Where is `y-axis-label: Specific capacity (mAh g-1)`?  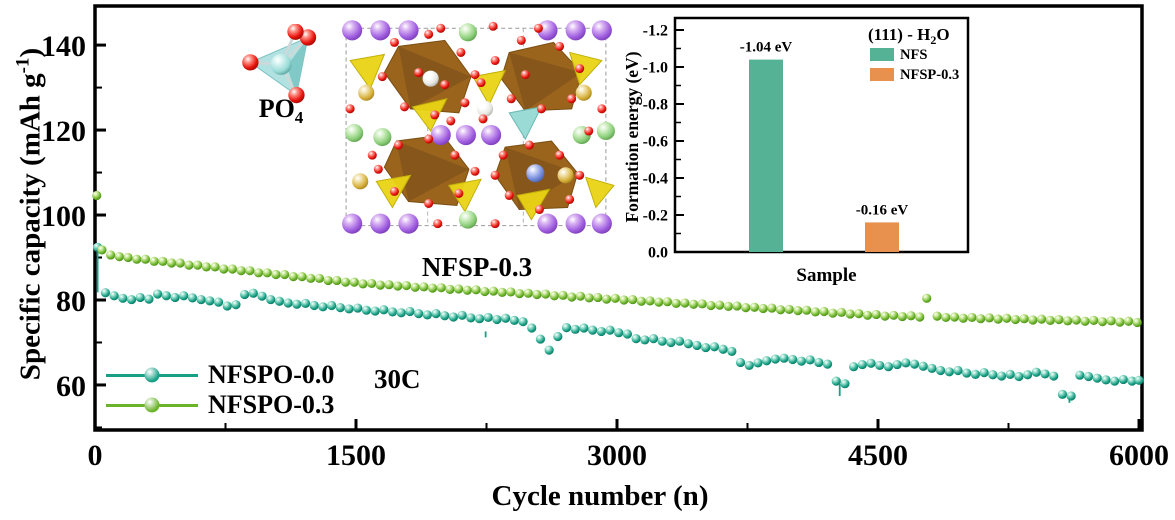
y-axis-label: Specific capacity (mAh g-1) is located at coordinates (30, 214).